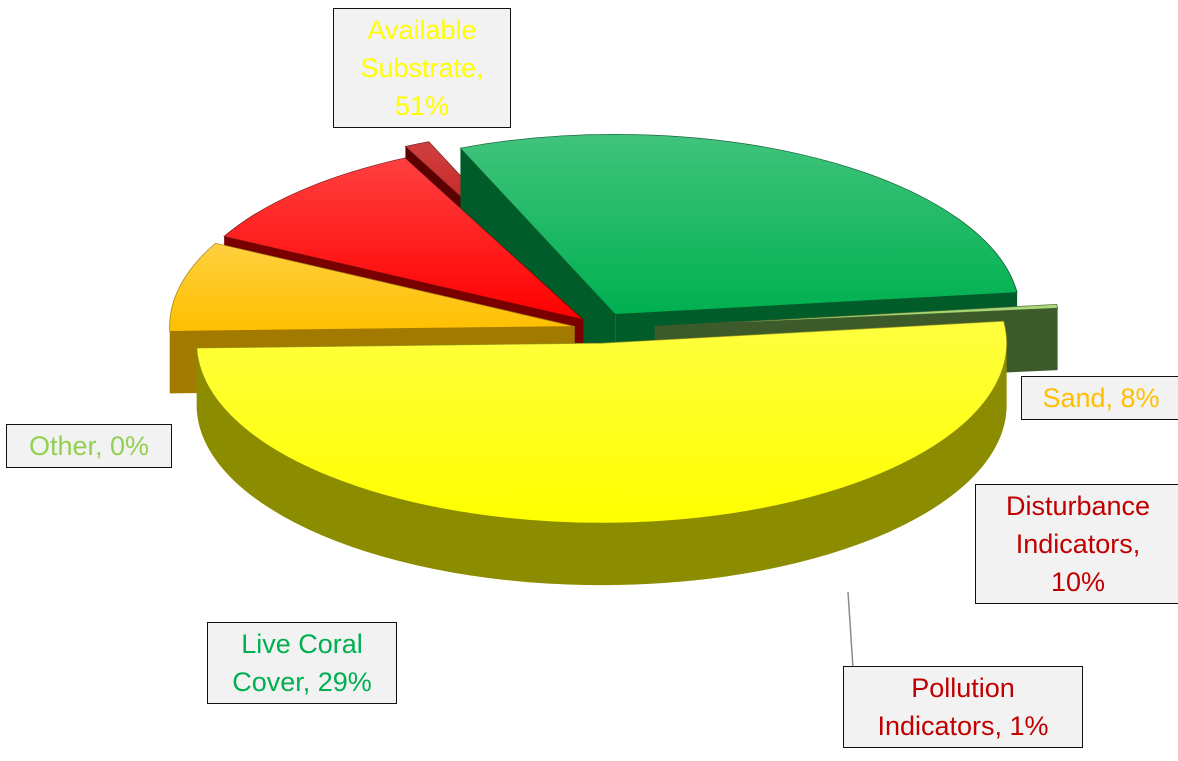 This screenshot has width=1178, height=761. What do you see at coordinates (404, 239) in the screenshot?
I see `slice-disturbance-indicators-shine` at bounding box center [404, 239].